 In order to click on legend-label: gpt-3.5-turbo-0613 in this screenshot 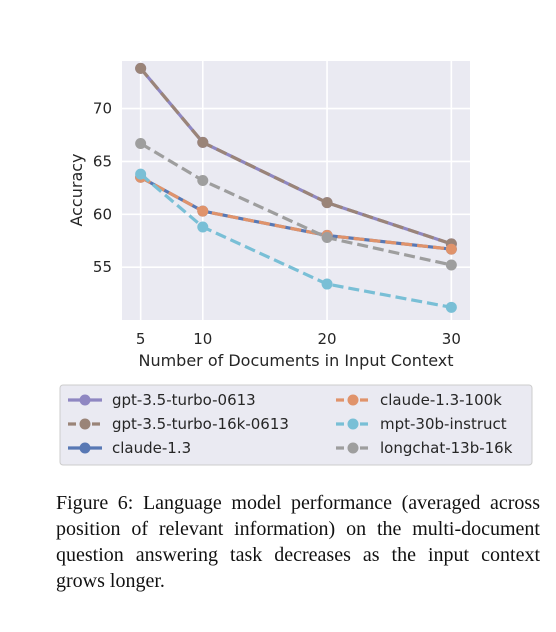, I will do `click(184, 400)`.